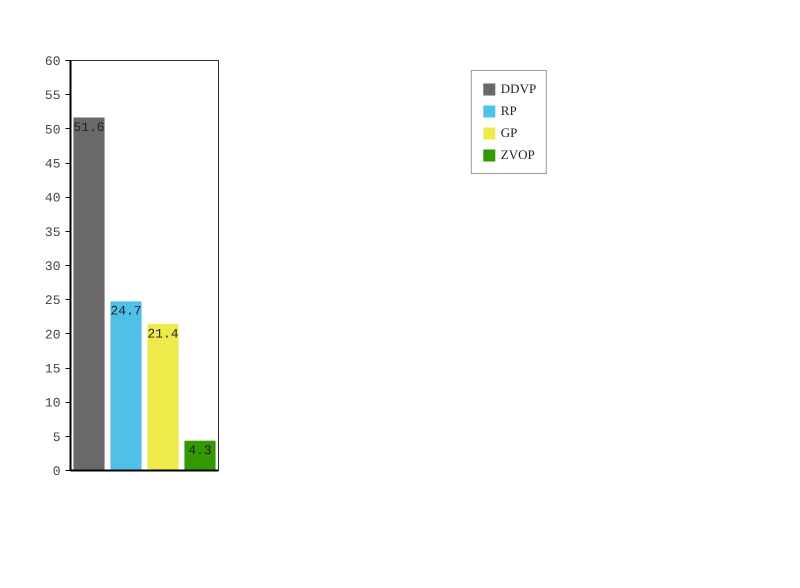  Describe the element at coordinates (52, 403) in the screenshot. I see `y-tick-label: 10` at that location.